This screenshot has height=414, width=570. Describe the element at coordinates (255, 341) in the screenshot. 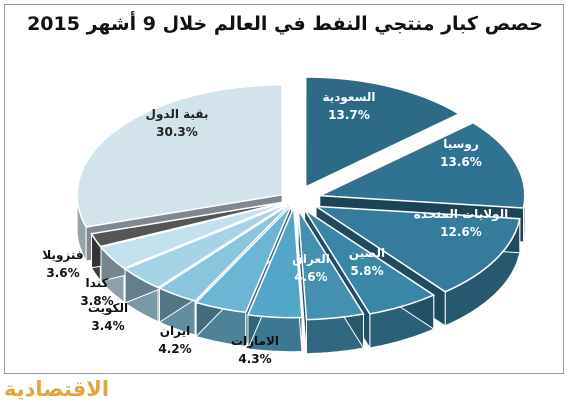

I see `slice-label: الامارات` at that location.